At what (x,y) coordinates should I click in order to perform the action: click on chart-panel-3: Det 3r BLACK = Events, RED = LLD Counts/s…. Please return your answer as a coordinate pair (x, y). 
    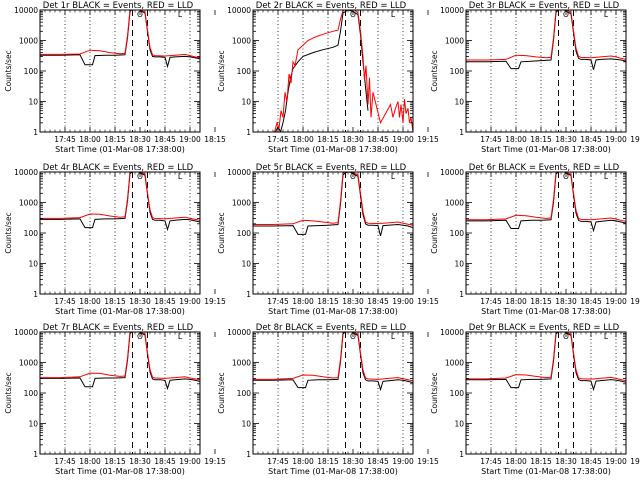
    Looking at the image, I should click on (535, 77).